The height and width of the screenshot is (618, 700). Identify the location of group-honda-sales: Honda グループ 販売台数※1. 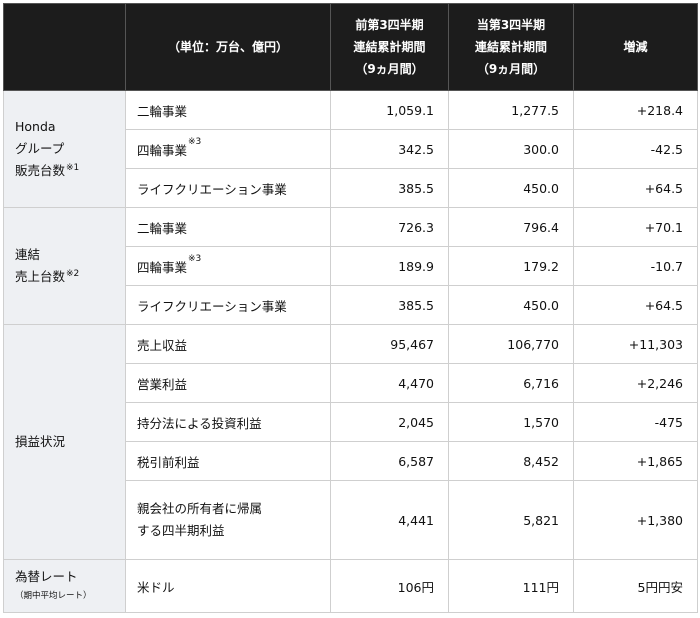
(64, 149).